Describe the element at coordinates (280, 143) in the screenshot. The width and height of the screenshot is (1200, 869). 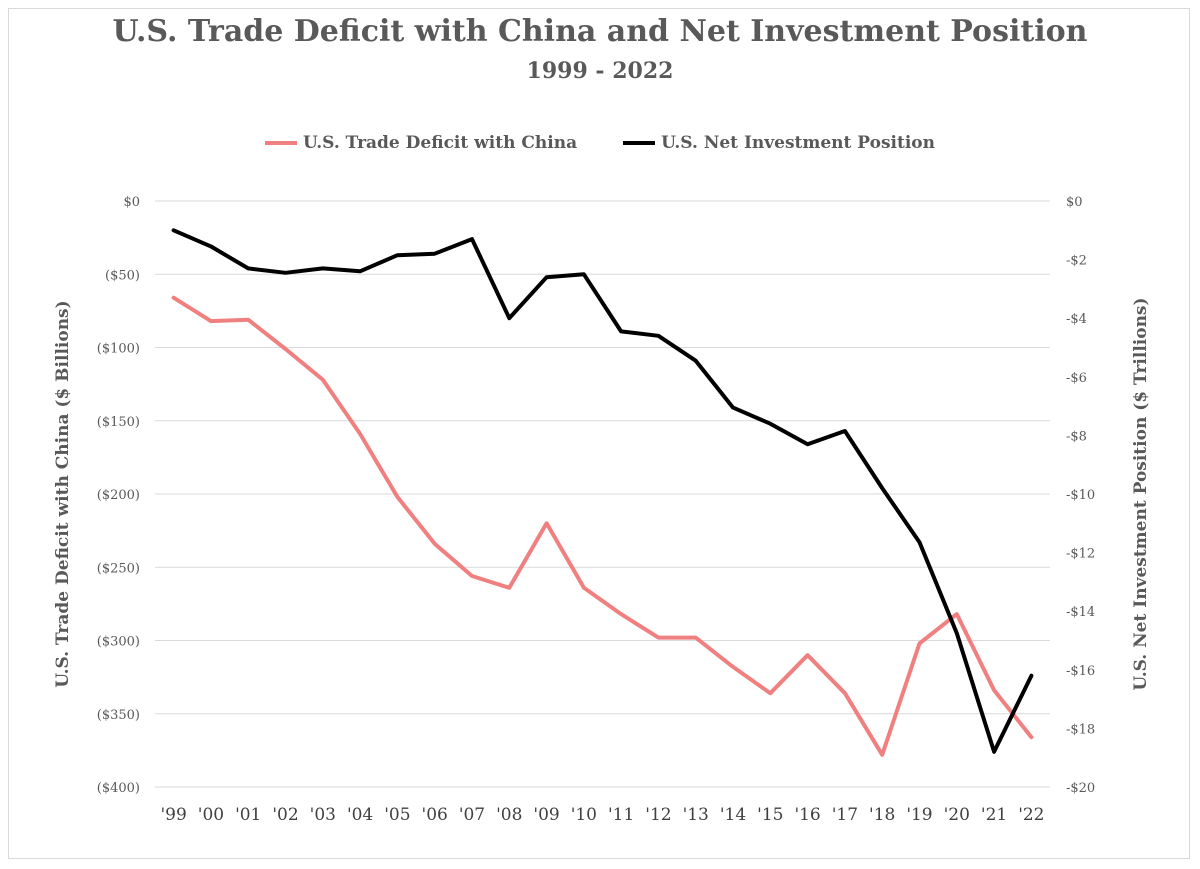
I see `legend-swatch-trade-deficit` at that location.